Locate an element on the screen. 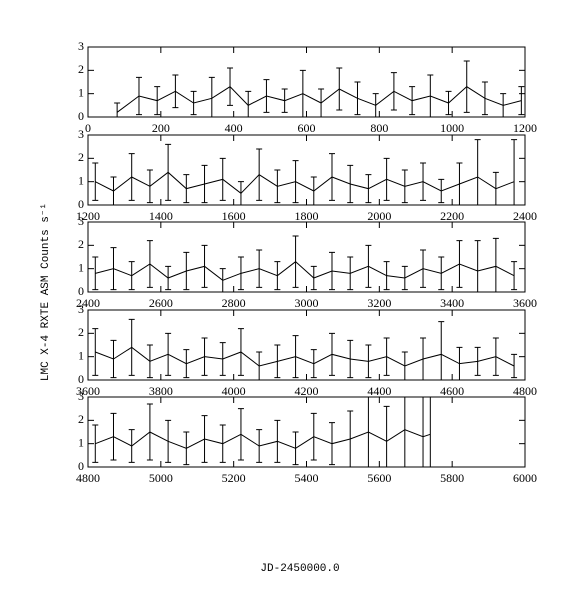 This screenshot has height=609, width=579. x-tick-label: 5600 is located at coordinates (379, 478).